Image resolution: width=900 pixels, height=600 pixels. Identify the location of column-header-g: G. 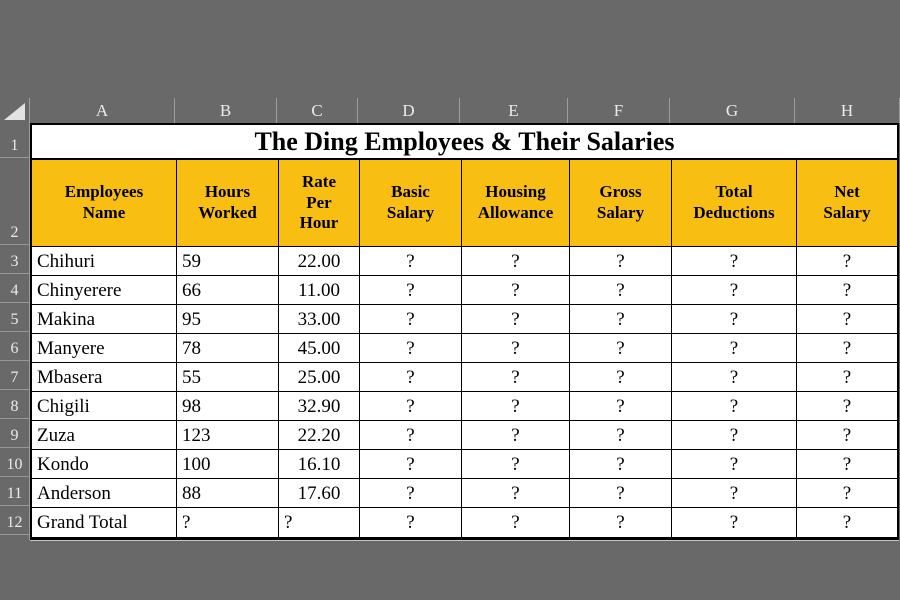
(732, 110).